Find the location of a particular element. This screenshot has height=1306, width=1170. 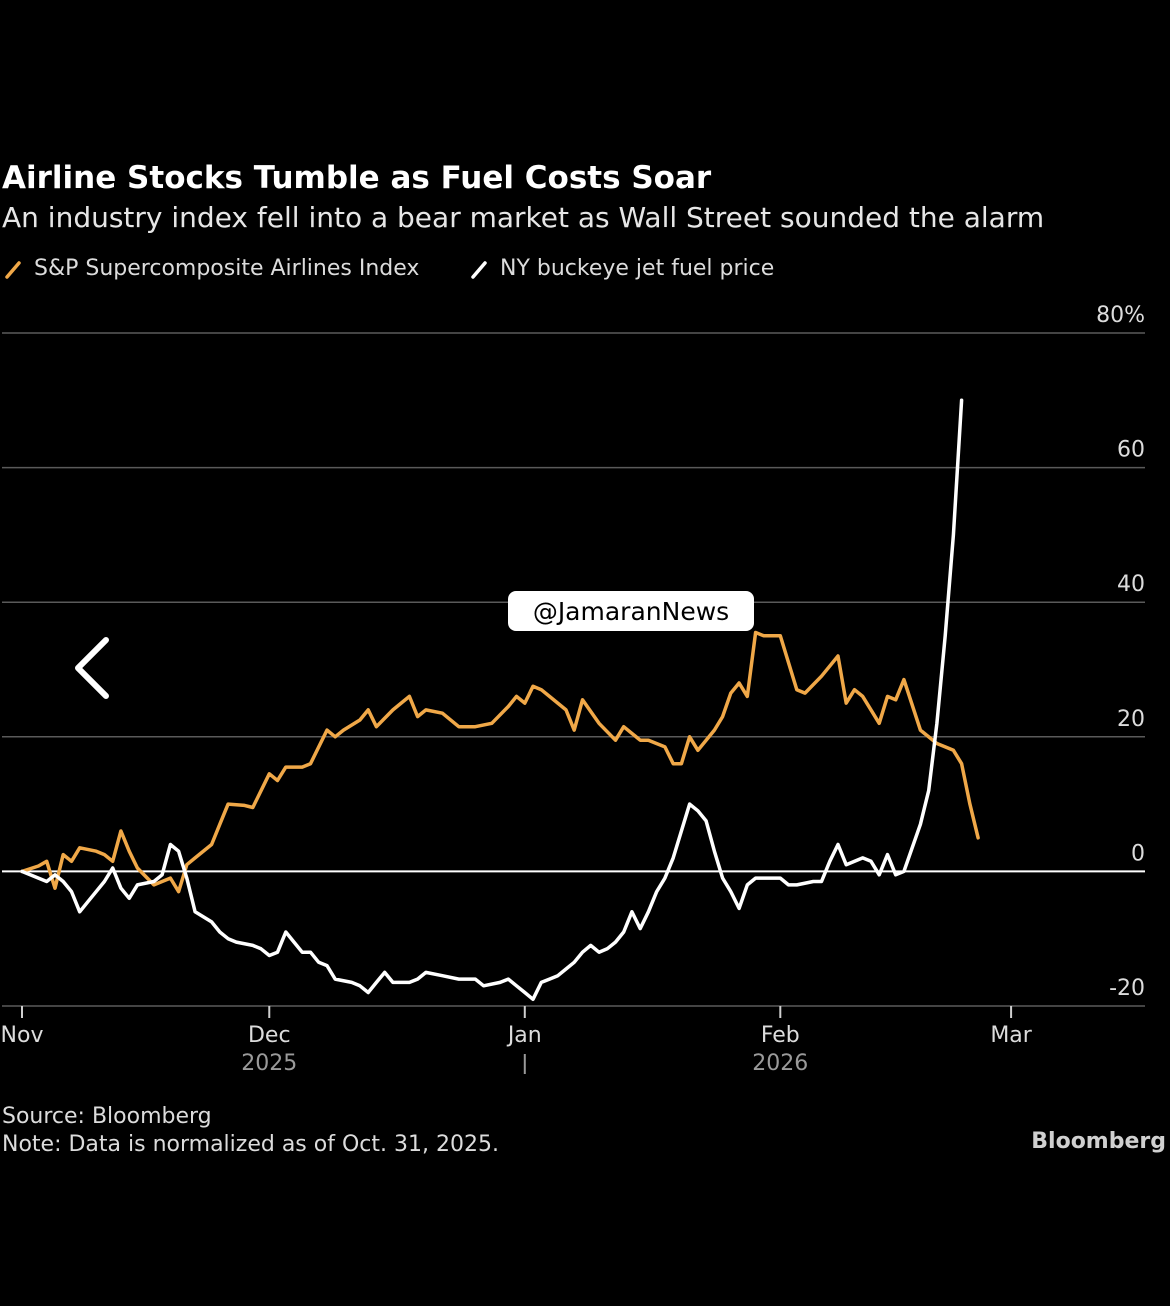

x-tick-label: Mar is located at coordinates (1011, 1035).